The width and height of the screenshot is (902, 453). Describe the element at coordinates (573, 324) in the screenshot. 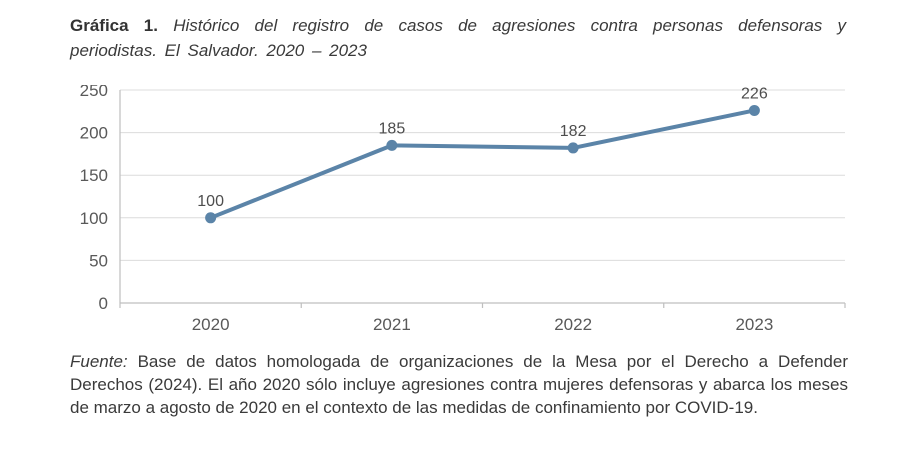

I see `x-tick-label: 2022` at that location.